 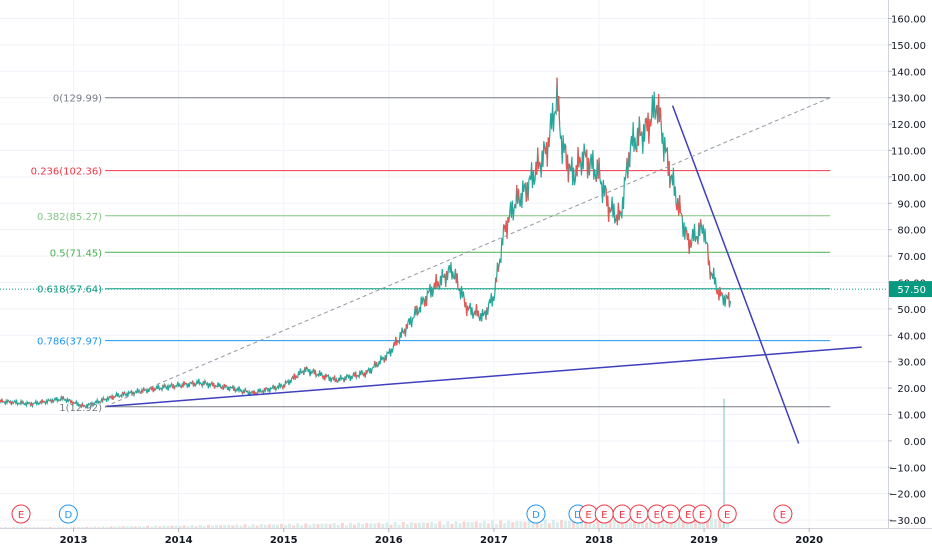 What do you see at coordinates (908, 19) in the screenshot?
I see `y-tick-label: 160.00` at bounding box center [908, 19].